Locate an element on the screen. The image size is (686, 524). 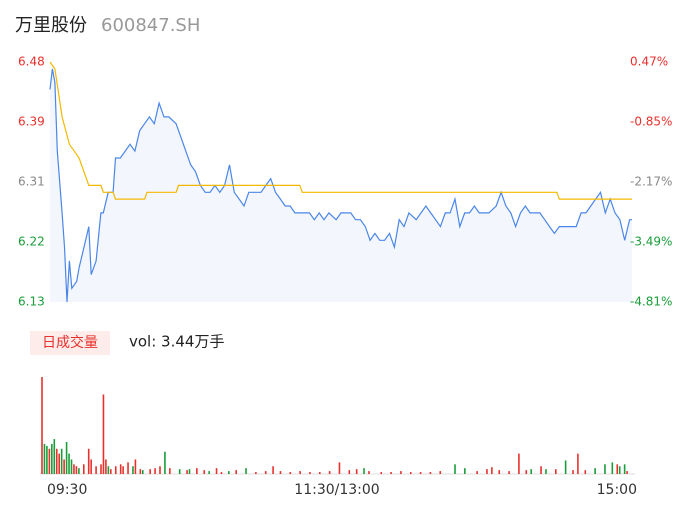
x-tick-label: 09:30 is located at coordinates (67, 490).